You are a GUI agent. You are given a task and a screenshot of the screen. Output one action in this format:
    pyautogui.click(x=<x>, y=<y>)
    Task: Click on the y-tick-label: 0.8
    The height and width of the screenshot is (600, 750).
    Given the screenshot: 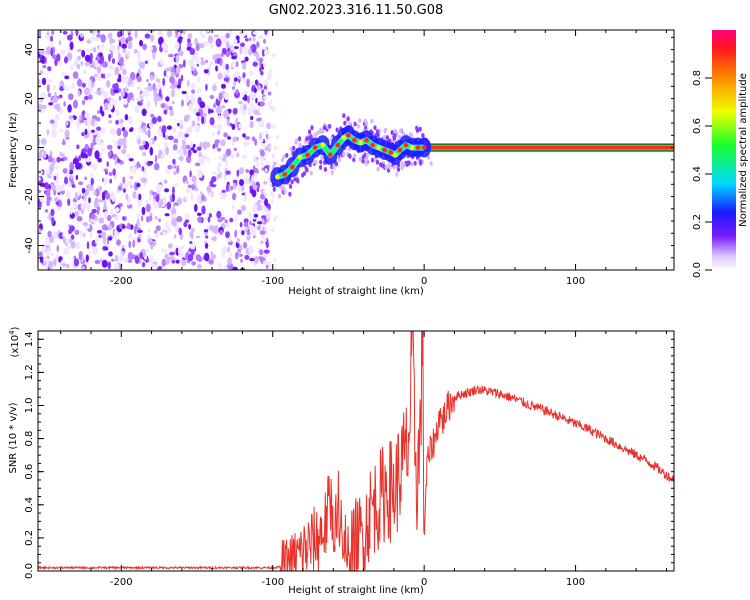 What is the action you would take?
    pyautogui.click(x=29, y=439)
    